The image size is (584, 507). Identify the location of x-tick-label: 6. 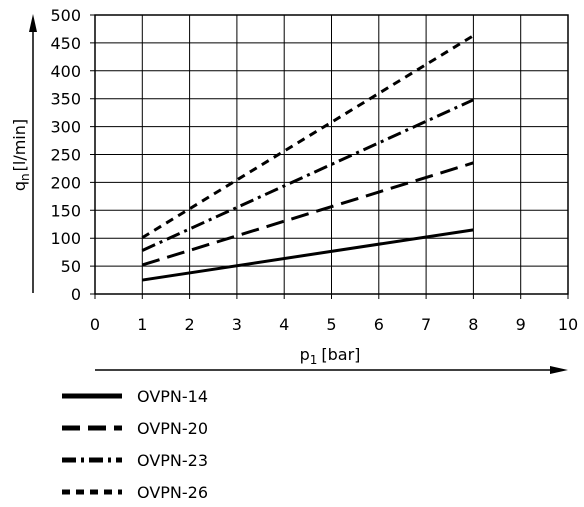
(379, 324).